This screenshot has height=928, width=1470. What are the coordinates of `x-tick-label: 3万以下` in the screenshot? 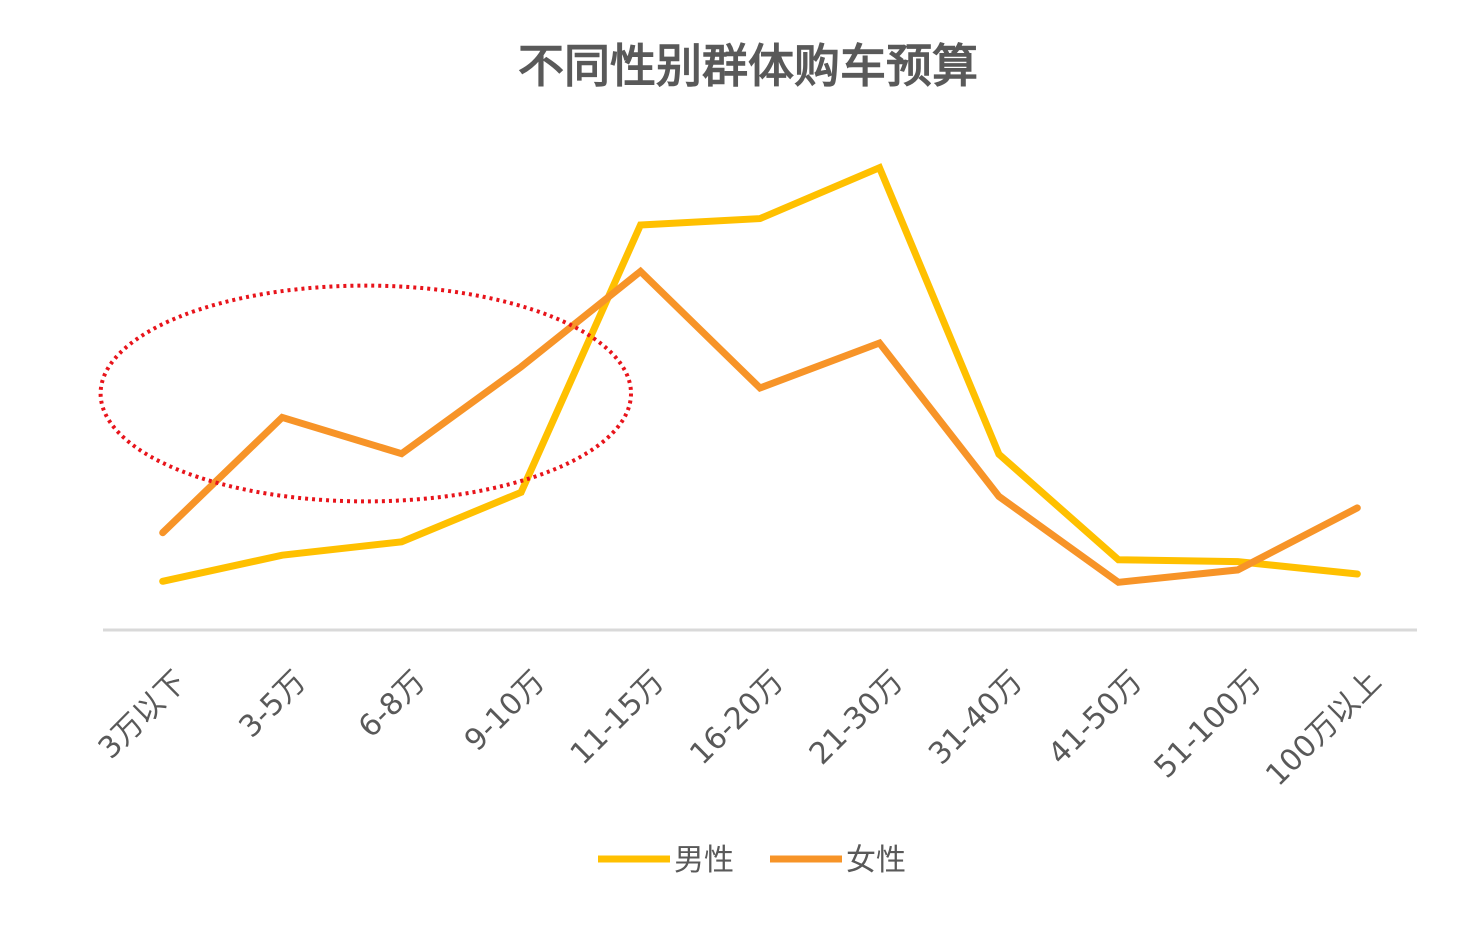 It's located at (143, 715).